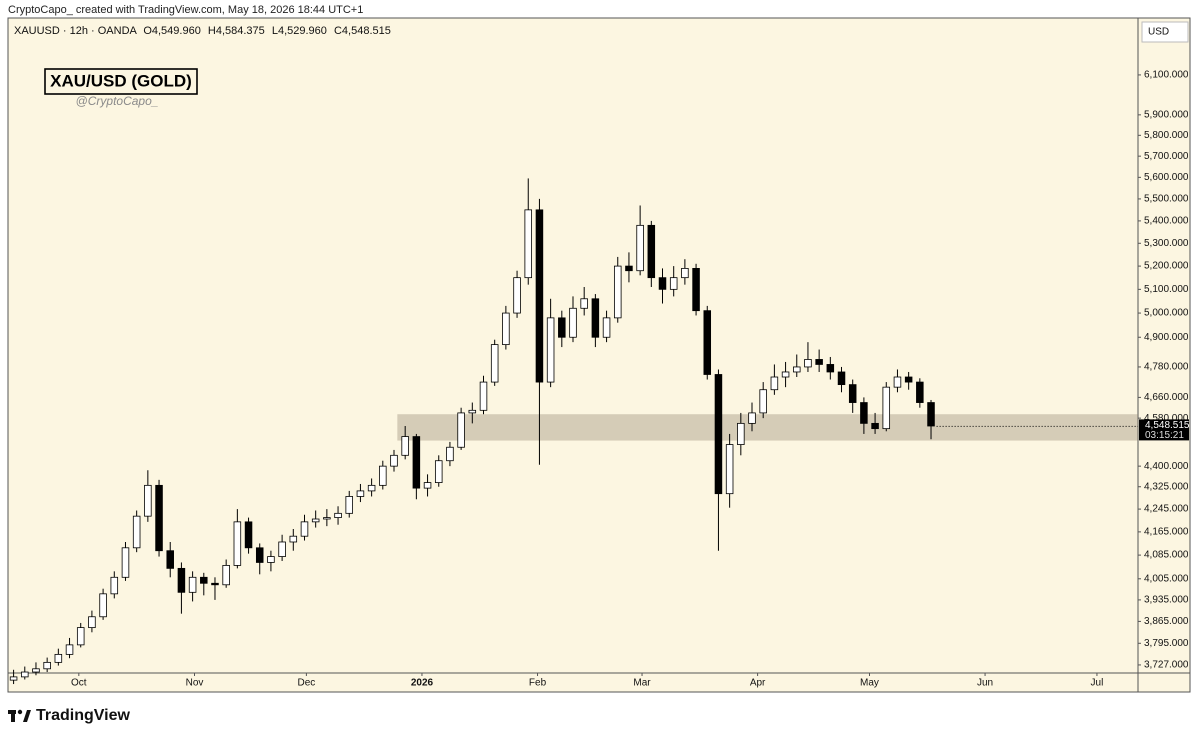 Image resolution: width=1200 pixels, height=742 pixels. I want to click on currency-box, so click(1165, 32).